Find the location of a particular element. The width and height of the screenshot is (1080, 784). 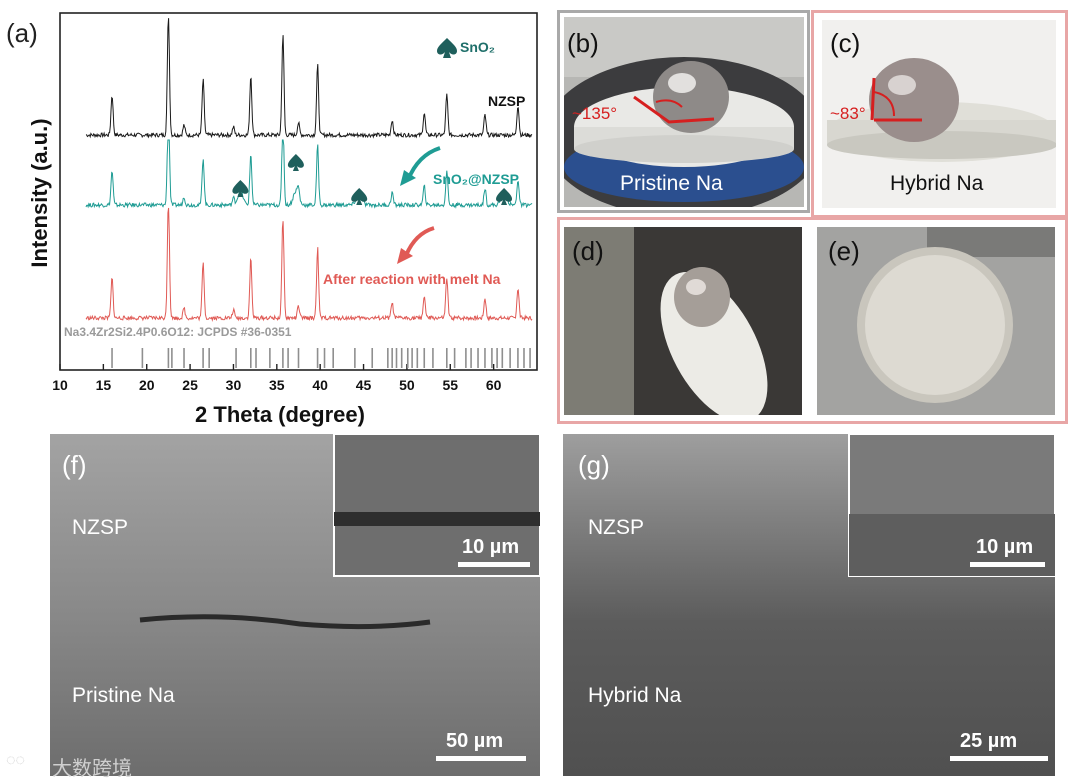

x-axis-label: 2 Theta (degree) is located at coordinates (280, 414).